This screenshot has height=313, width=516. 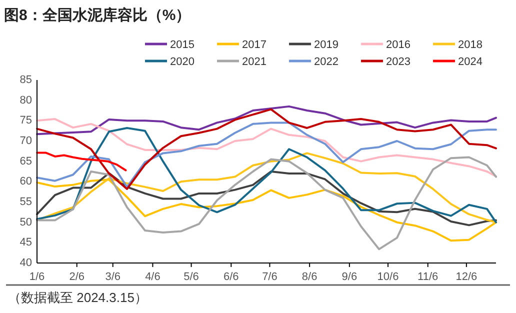 I want to click on chart-title: 图8：全国水泥库容比（%）, so click(x=97, y=15).